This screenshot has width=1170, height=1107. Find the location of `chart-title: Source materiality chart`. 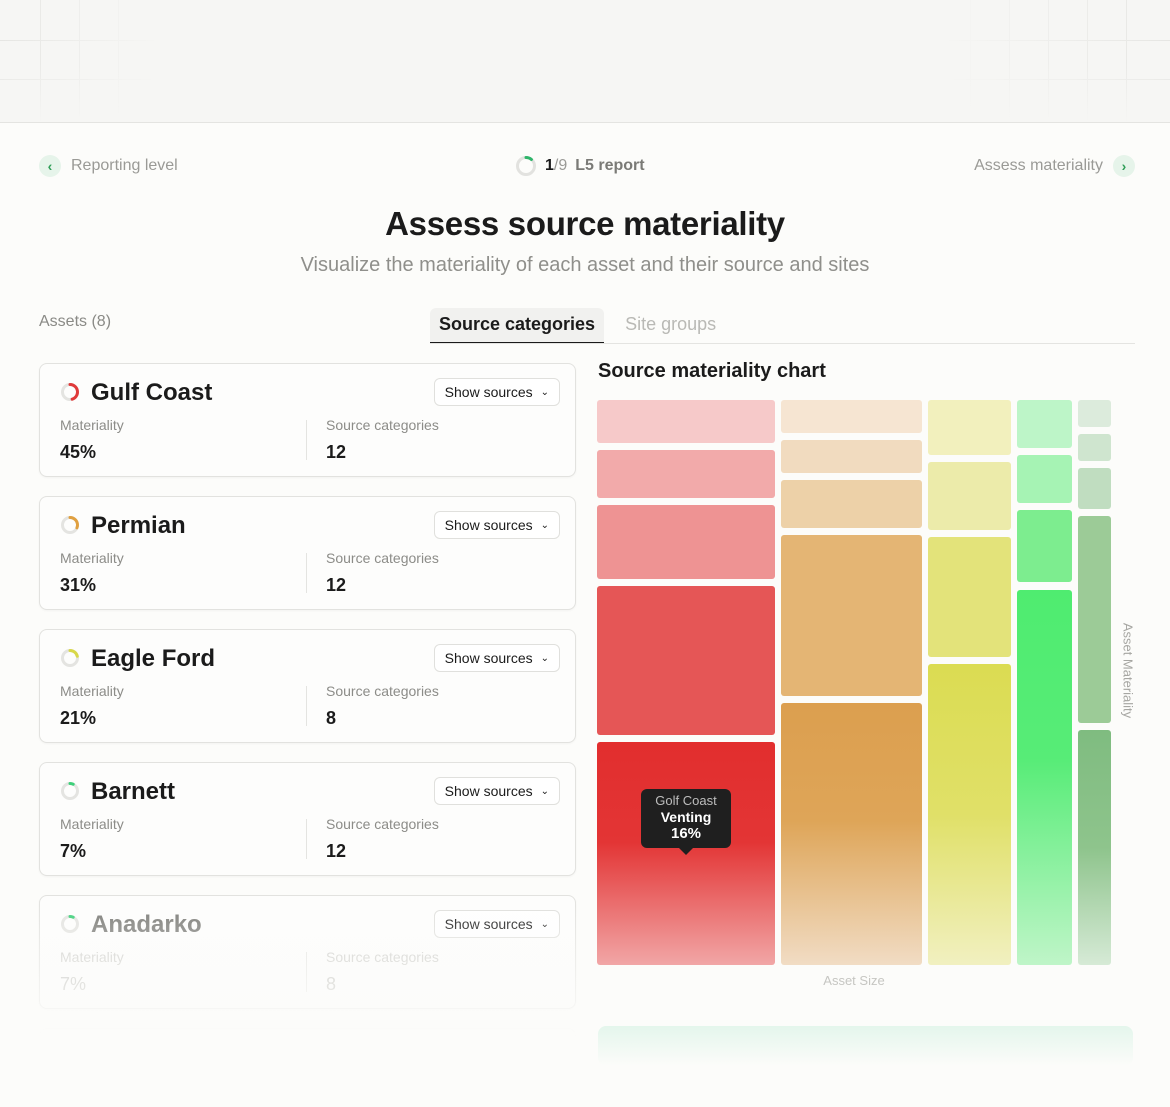

chart-title: Source materiality chart is located at coordinates (712, 371).